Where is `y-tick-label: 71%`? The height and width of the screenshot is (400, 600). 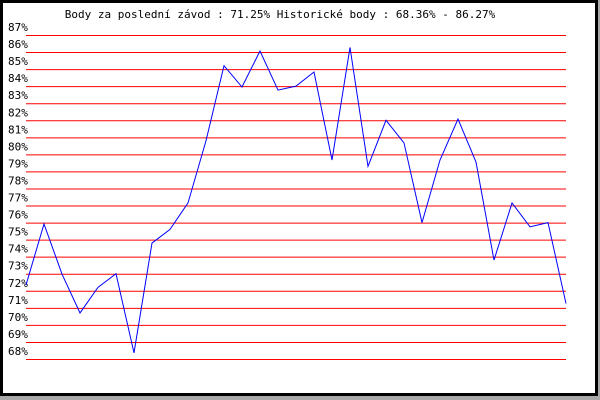
y-tick-label: 71% is located at coordinates (18, 300).